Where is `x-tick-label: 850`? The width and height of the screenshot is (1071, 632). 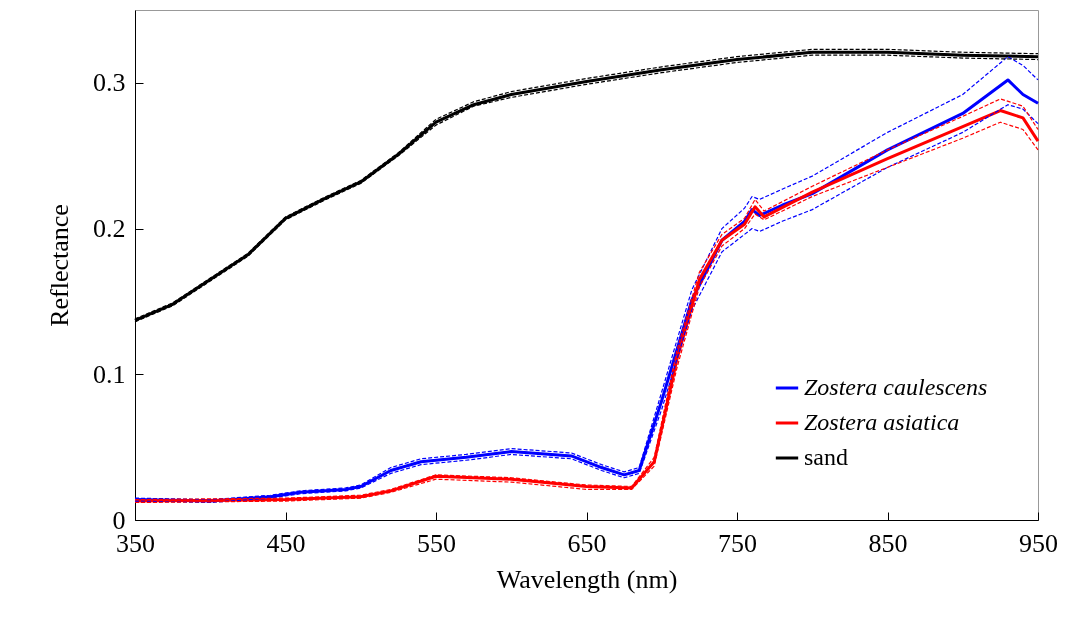 x-tick-label: 850 is located at coordinates (888, 543).